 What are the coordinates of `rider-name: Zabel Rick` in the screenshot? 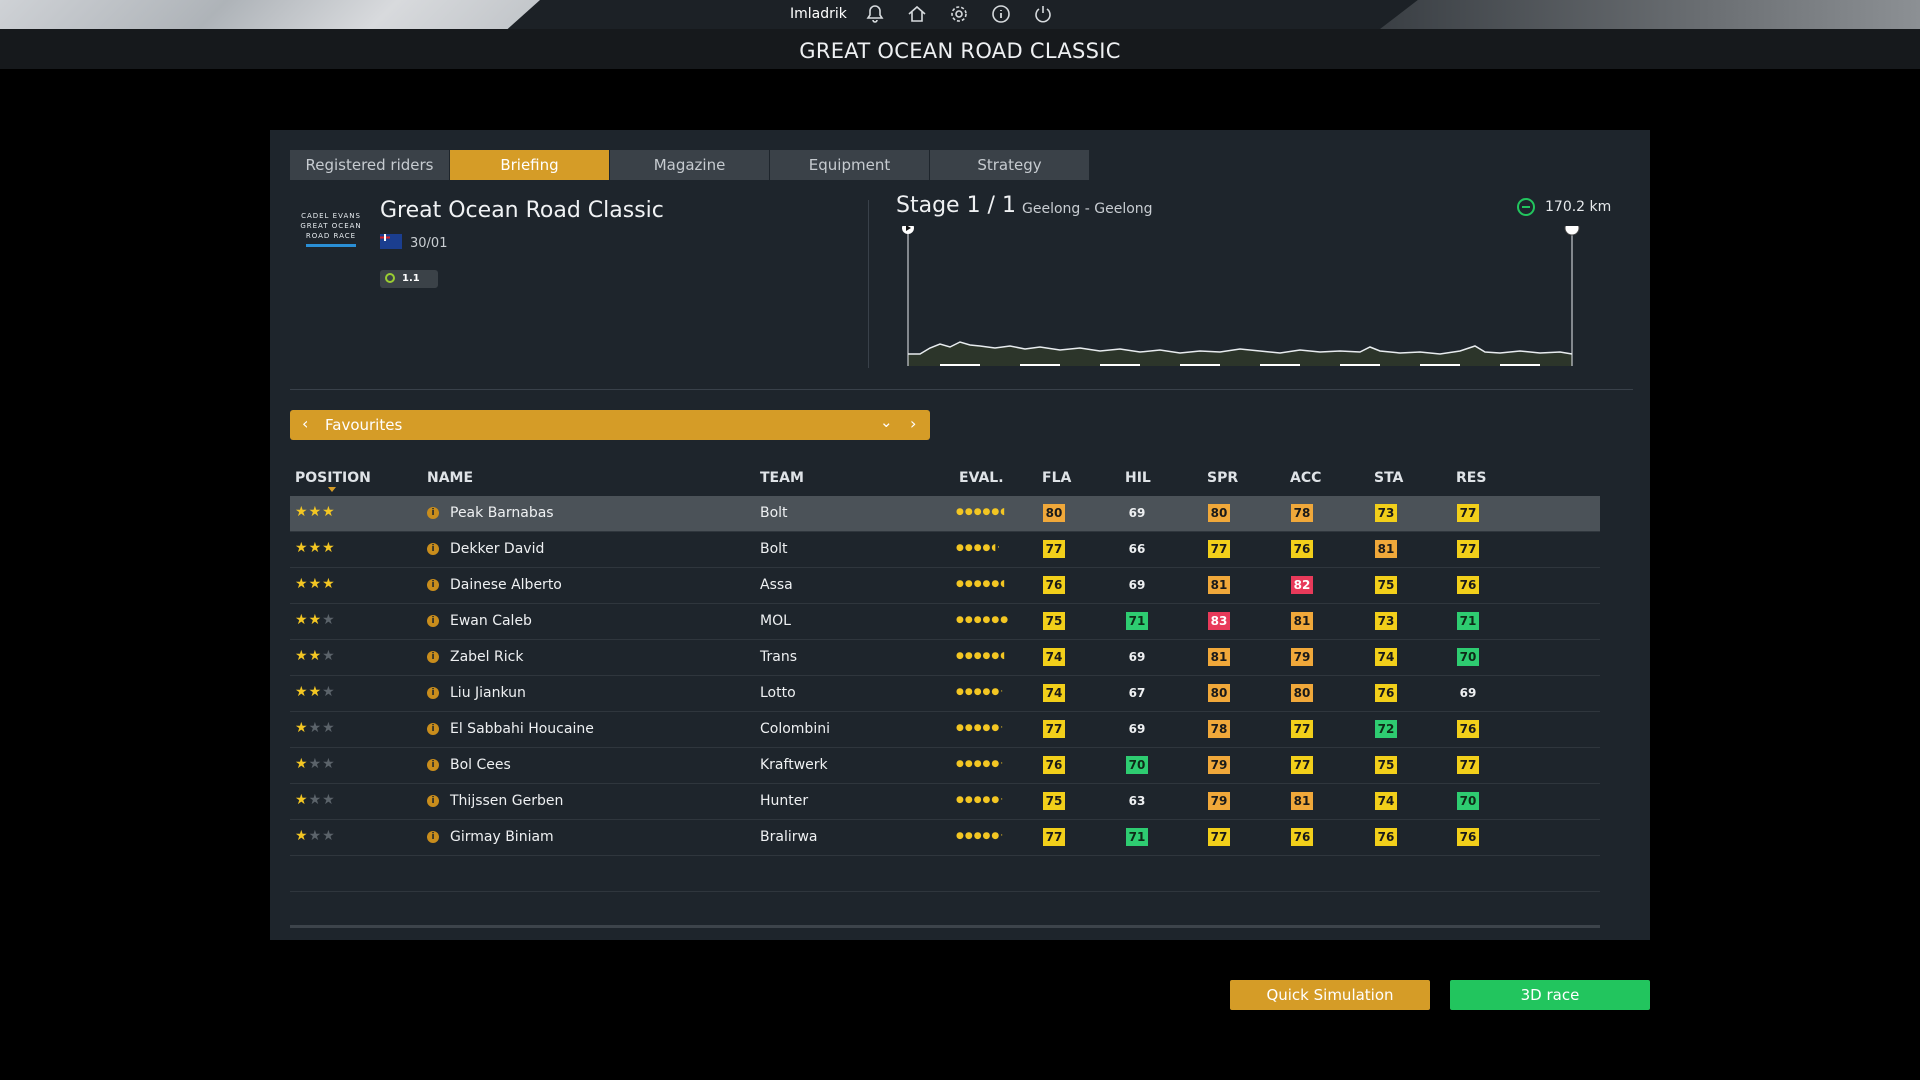 It's located at (487, 657).